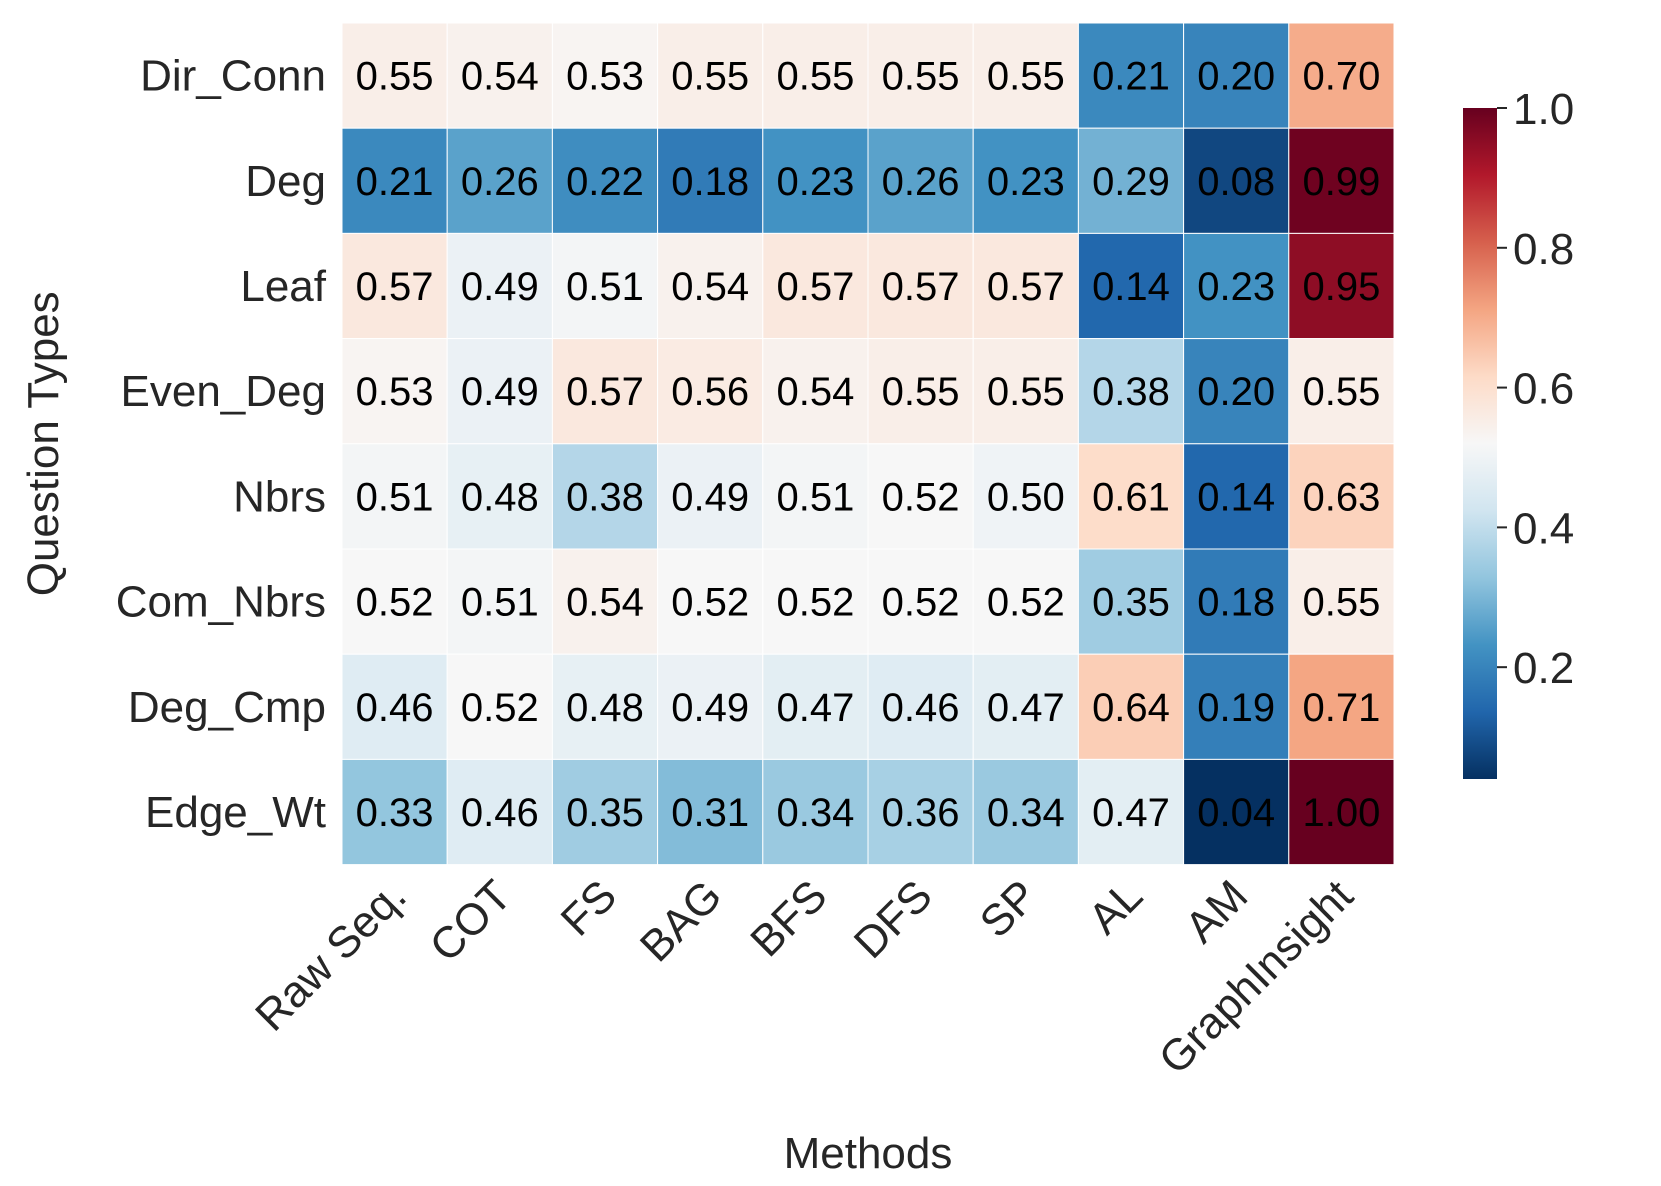 The width and height of the screenshot is (1661, 1186). What do you see at coordinates (710, 813) in the screenshot?
I see `cell-value-label: 0.31` at bounding box center [710, 813].